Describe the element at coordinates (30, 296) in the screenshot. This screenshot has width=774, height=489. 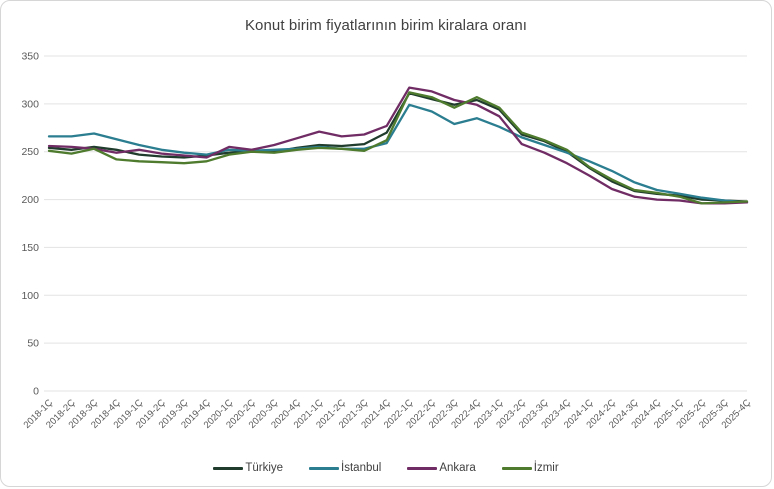
I see `y-axis-tick-label: 100` at that location.